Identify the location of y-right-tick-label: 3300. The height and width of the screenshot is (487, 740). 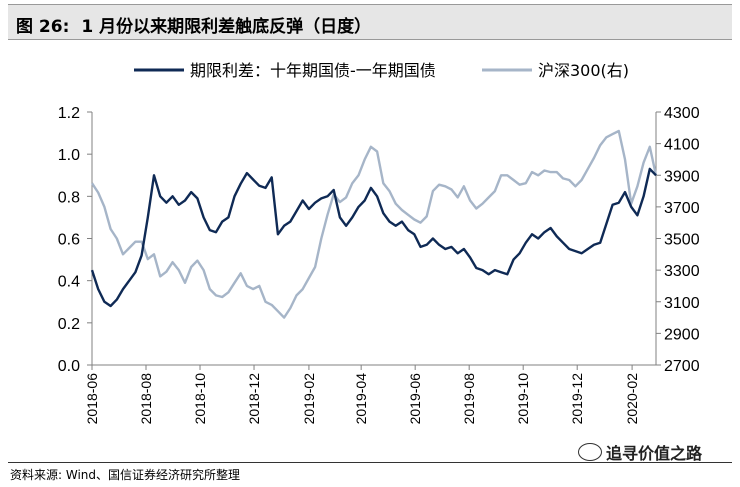
(682, 271).